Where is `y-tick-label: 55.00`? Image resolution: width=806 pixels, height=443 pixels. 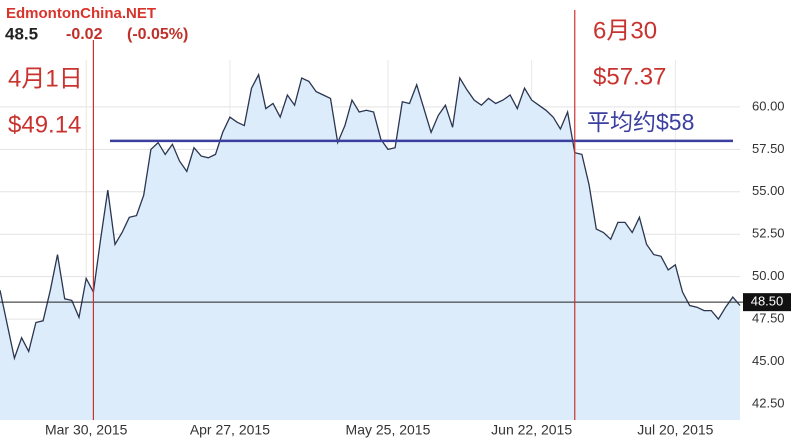
y-tick-label: 55.00 is located at coordinates (768, 190).